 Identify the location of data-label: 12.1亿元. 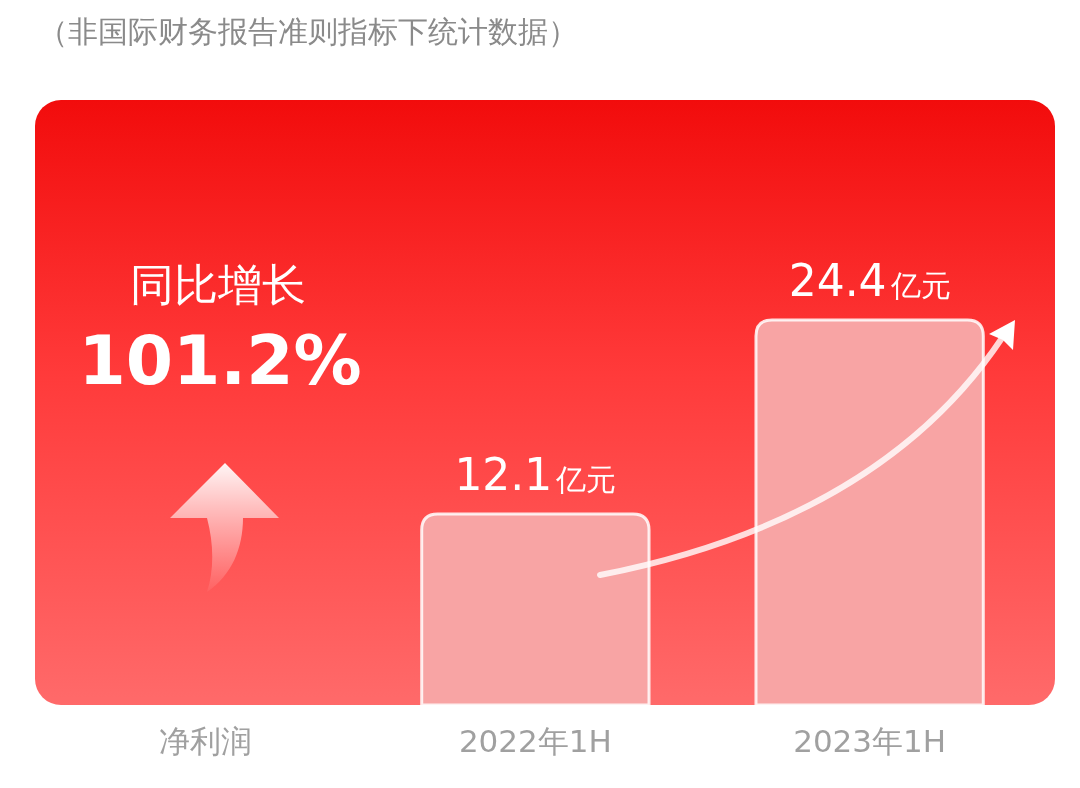
(535, 475).